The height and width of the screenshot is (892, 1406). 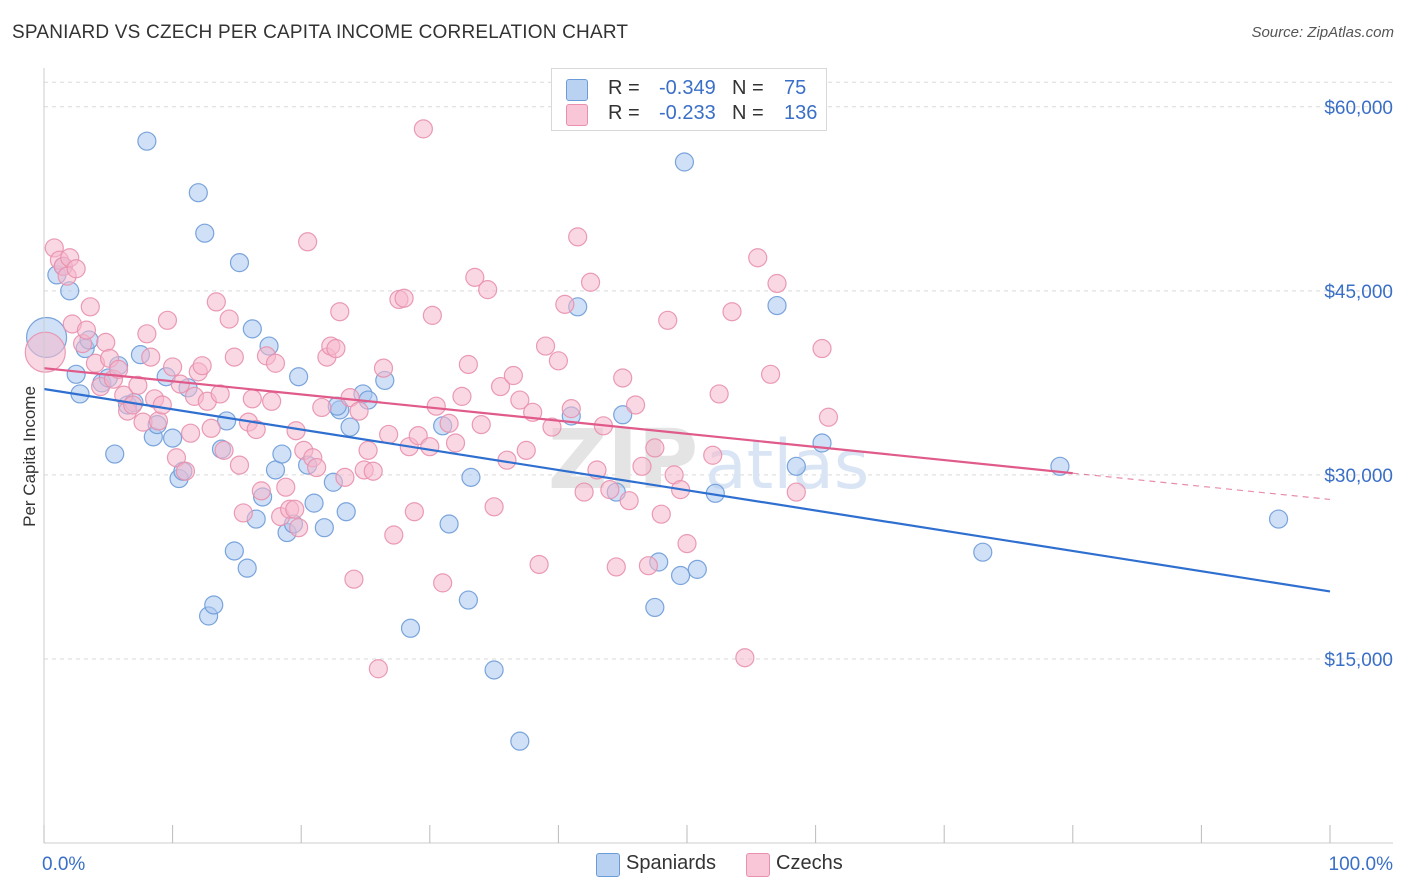 What do you see at coordinates (687, 88) in the screenshot?
I see `r-value: -0.349` at bounding box center [687, 88].